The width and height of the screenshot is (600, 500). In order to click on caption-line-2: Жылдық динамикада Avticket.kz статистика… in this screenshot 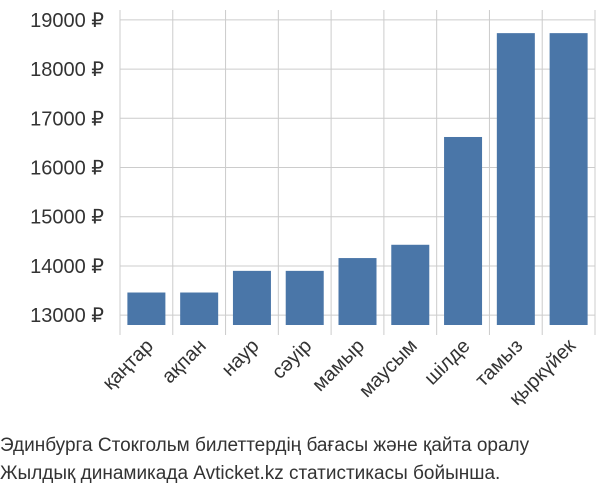, I will do `click(250, 473)`.